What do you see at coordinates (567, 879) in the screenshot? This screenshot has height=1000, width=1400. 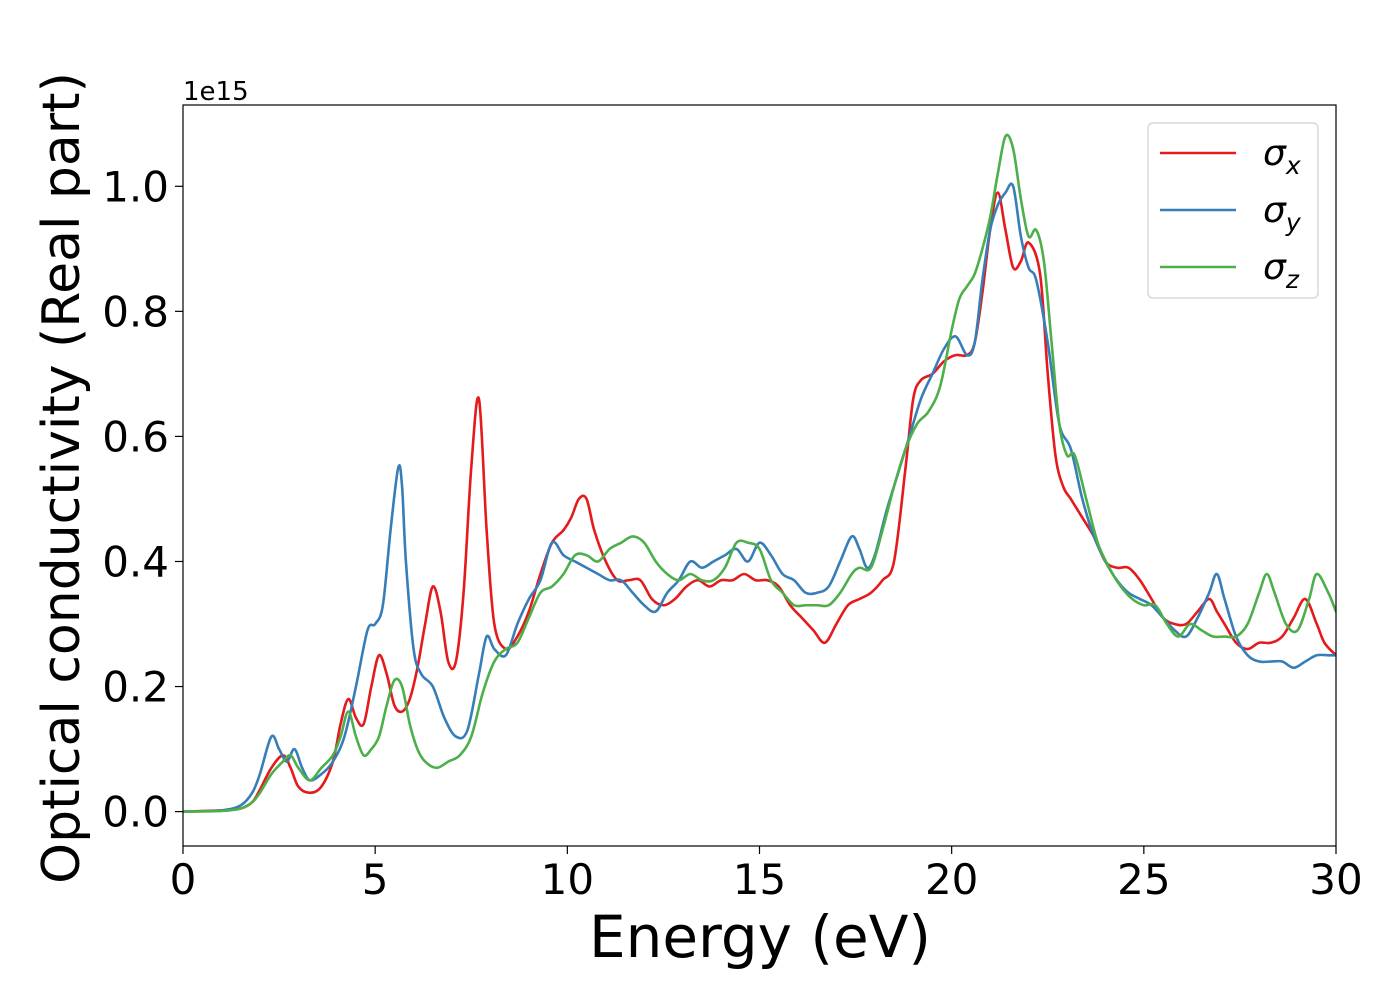 I see `x-tick-label: 10` at bounding box center [567, 879].